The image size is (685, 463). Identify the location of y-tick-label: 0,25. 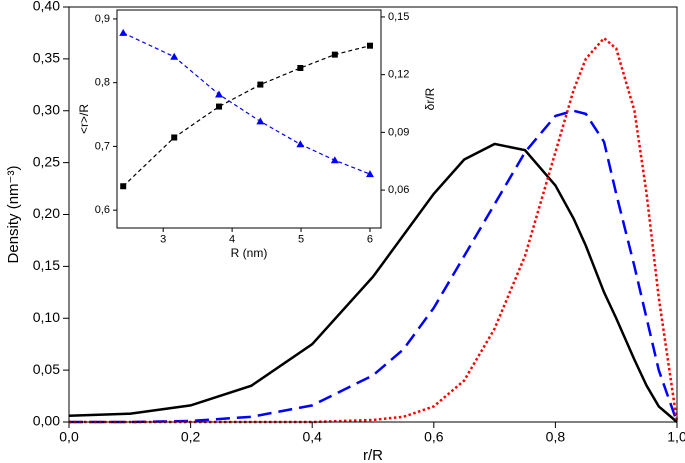
(46, 161).